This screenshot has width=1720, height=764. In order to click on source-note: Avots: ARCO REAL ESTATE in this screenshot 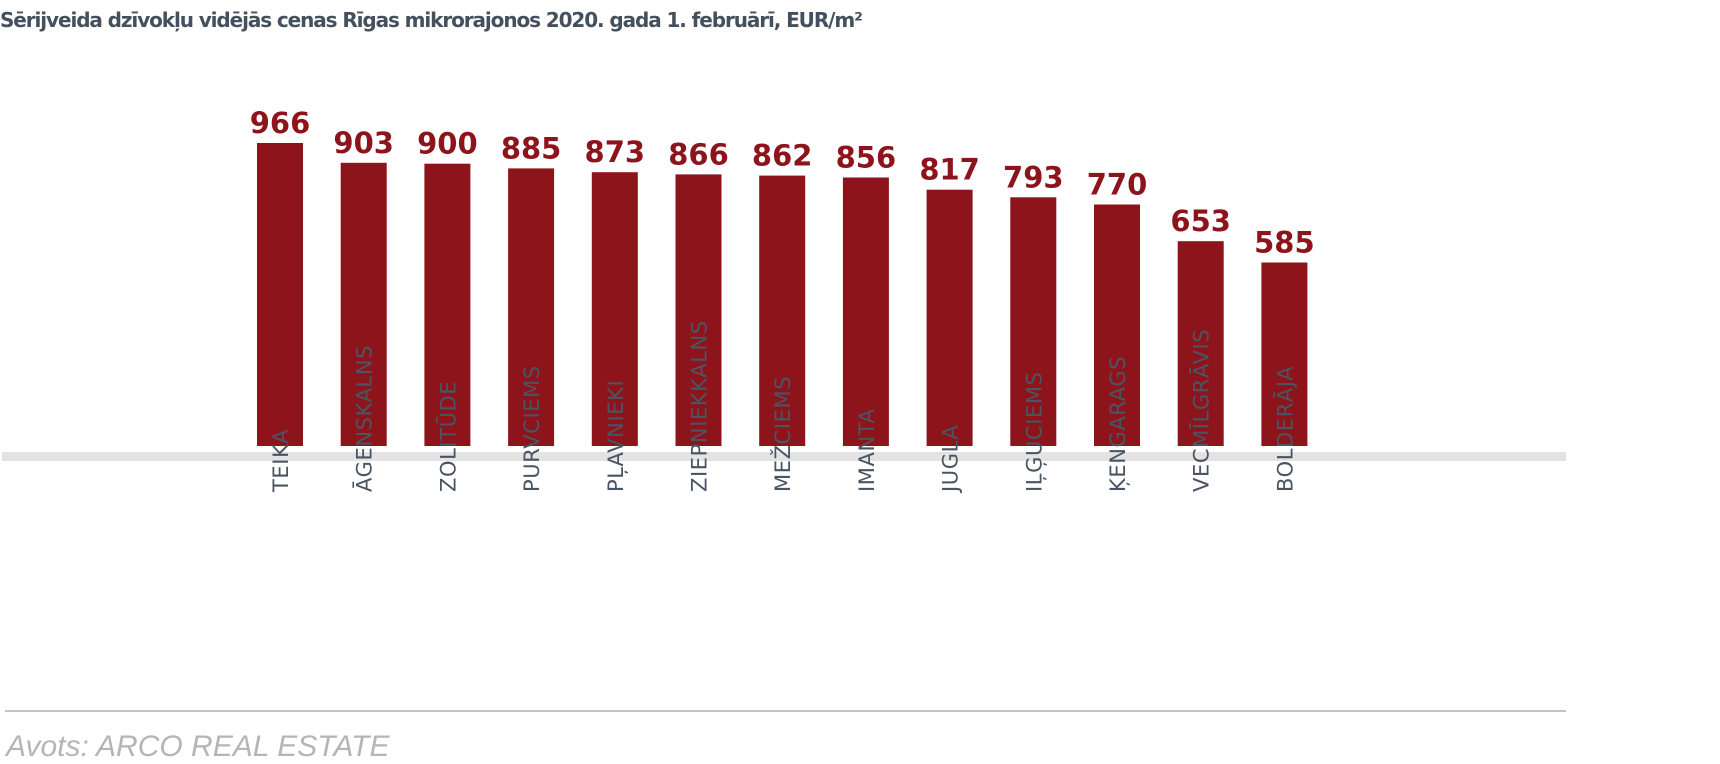, I will do `click(198, 746)`.